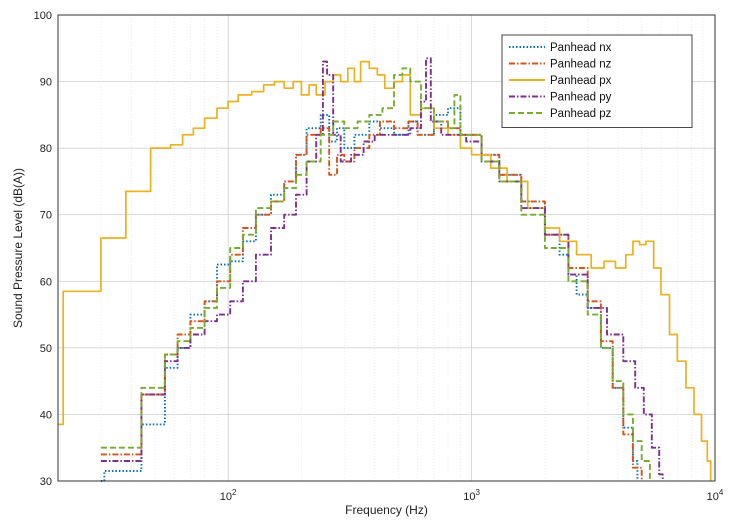 Image resolution: width=735 pixels, height=528 pixels. I want to click on y-tick-label: 60, so click(46, 282).